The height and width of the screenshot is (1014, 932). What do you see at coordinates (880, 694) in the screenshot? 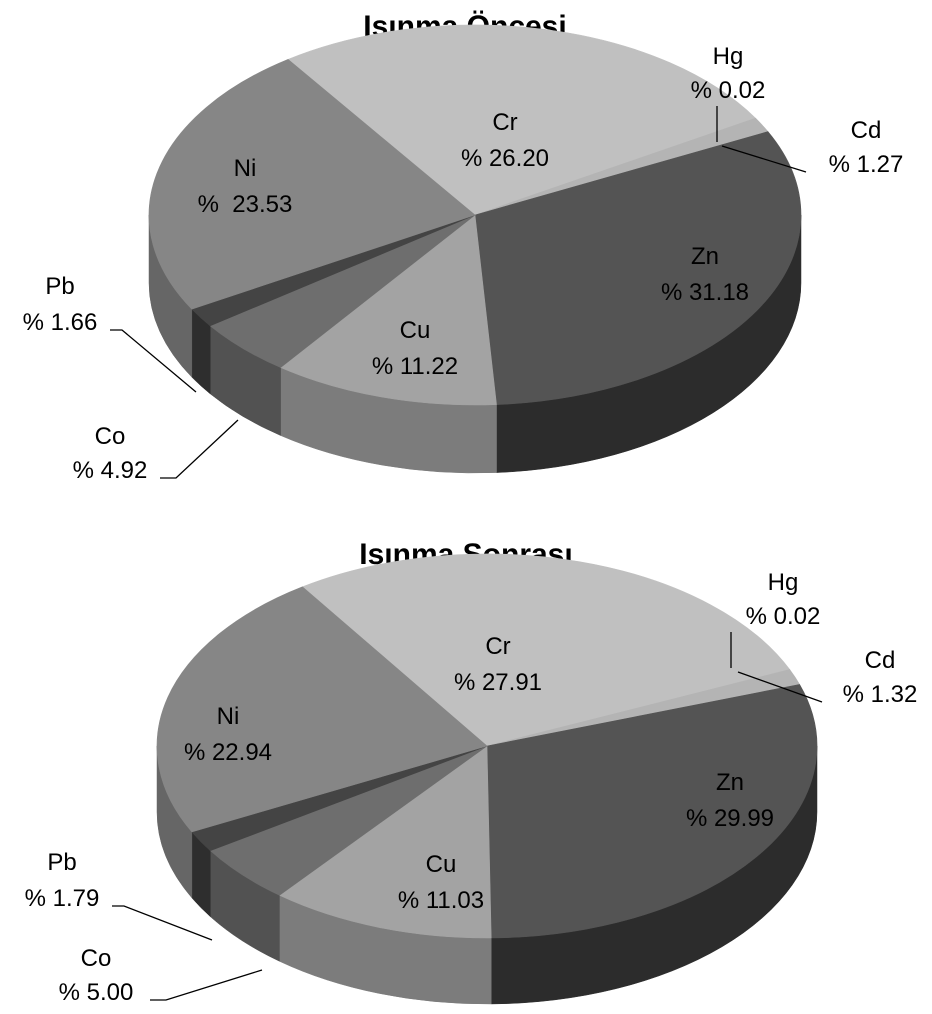
I see `slice-value-cd: % 1.32` at bounding box center [880, 694].